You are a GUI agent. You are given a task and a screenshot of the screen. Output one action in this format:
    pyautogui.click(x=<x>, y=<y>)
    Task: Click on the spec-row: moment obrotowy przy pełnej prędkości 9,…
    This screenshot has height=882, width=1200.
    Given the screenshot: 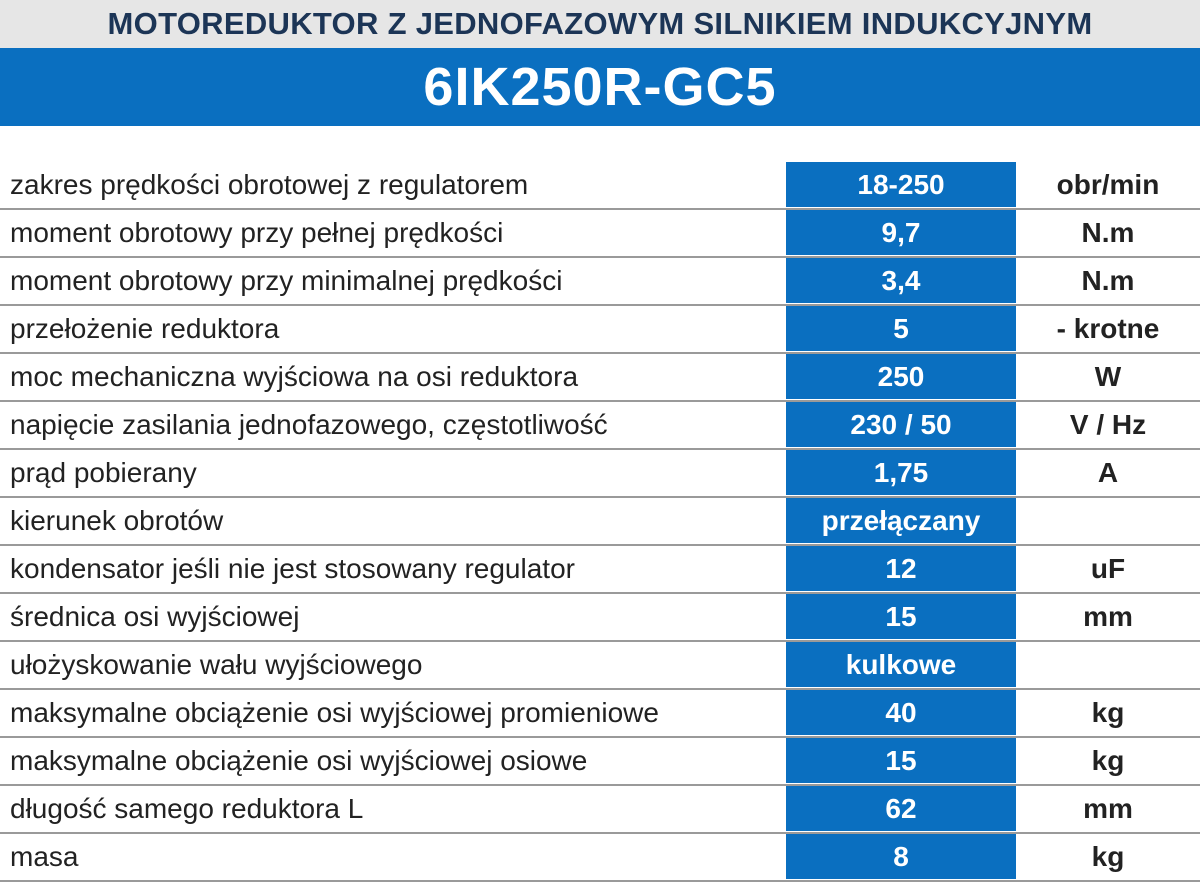 What is the action you would take?
    pyautogui.click(x=600, y=234)
    